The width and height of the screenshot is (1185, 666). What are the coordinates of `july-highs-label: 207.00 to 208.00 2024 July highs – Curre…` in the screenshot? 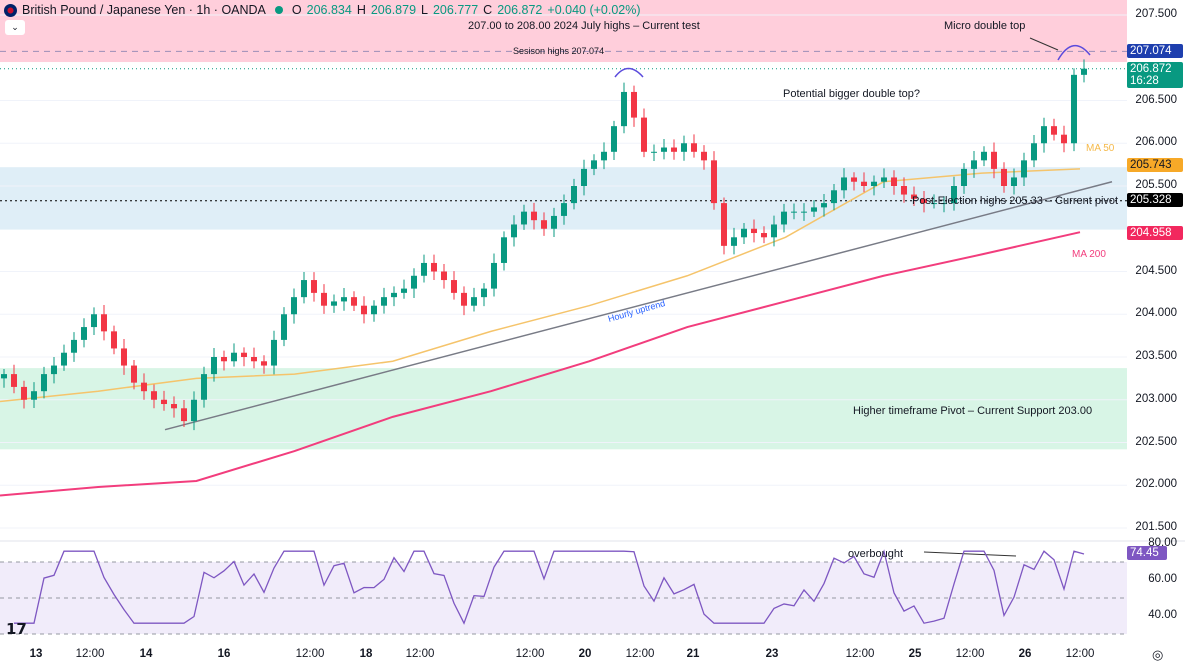 It's located at (584, 26).